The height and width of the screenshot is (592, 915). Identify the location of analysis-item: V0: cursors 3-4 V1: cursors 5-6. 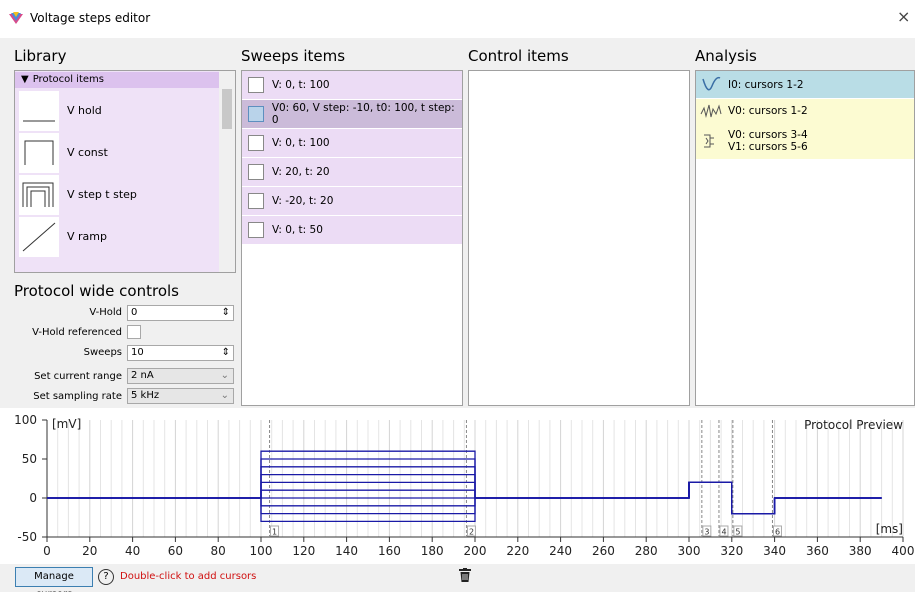
(805, 141).